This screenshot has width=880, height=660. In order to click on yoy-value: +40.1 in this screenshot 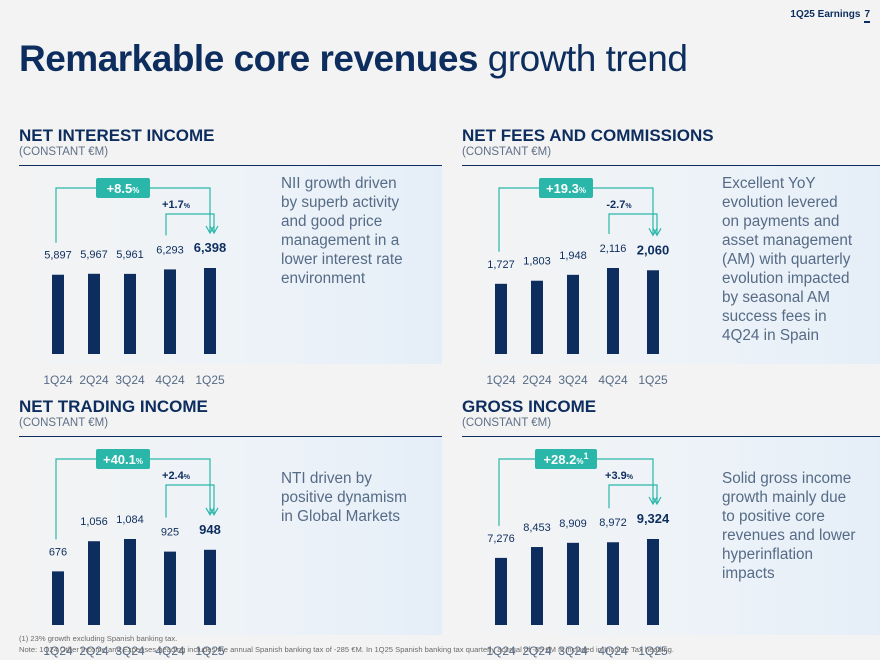, I will do `click(119, 459)`.